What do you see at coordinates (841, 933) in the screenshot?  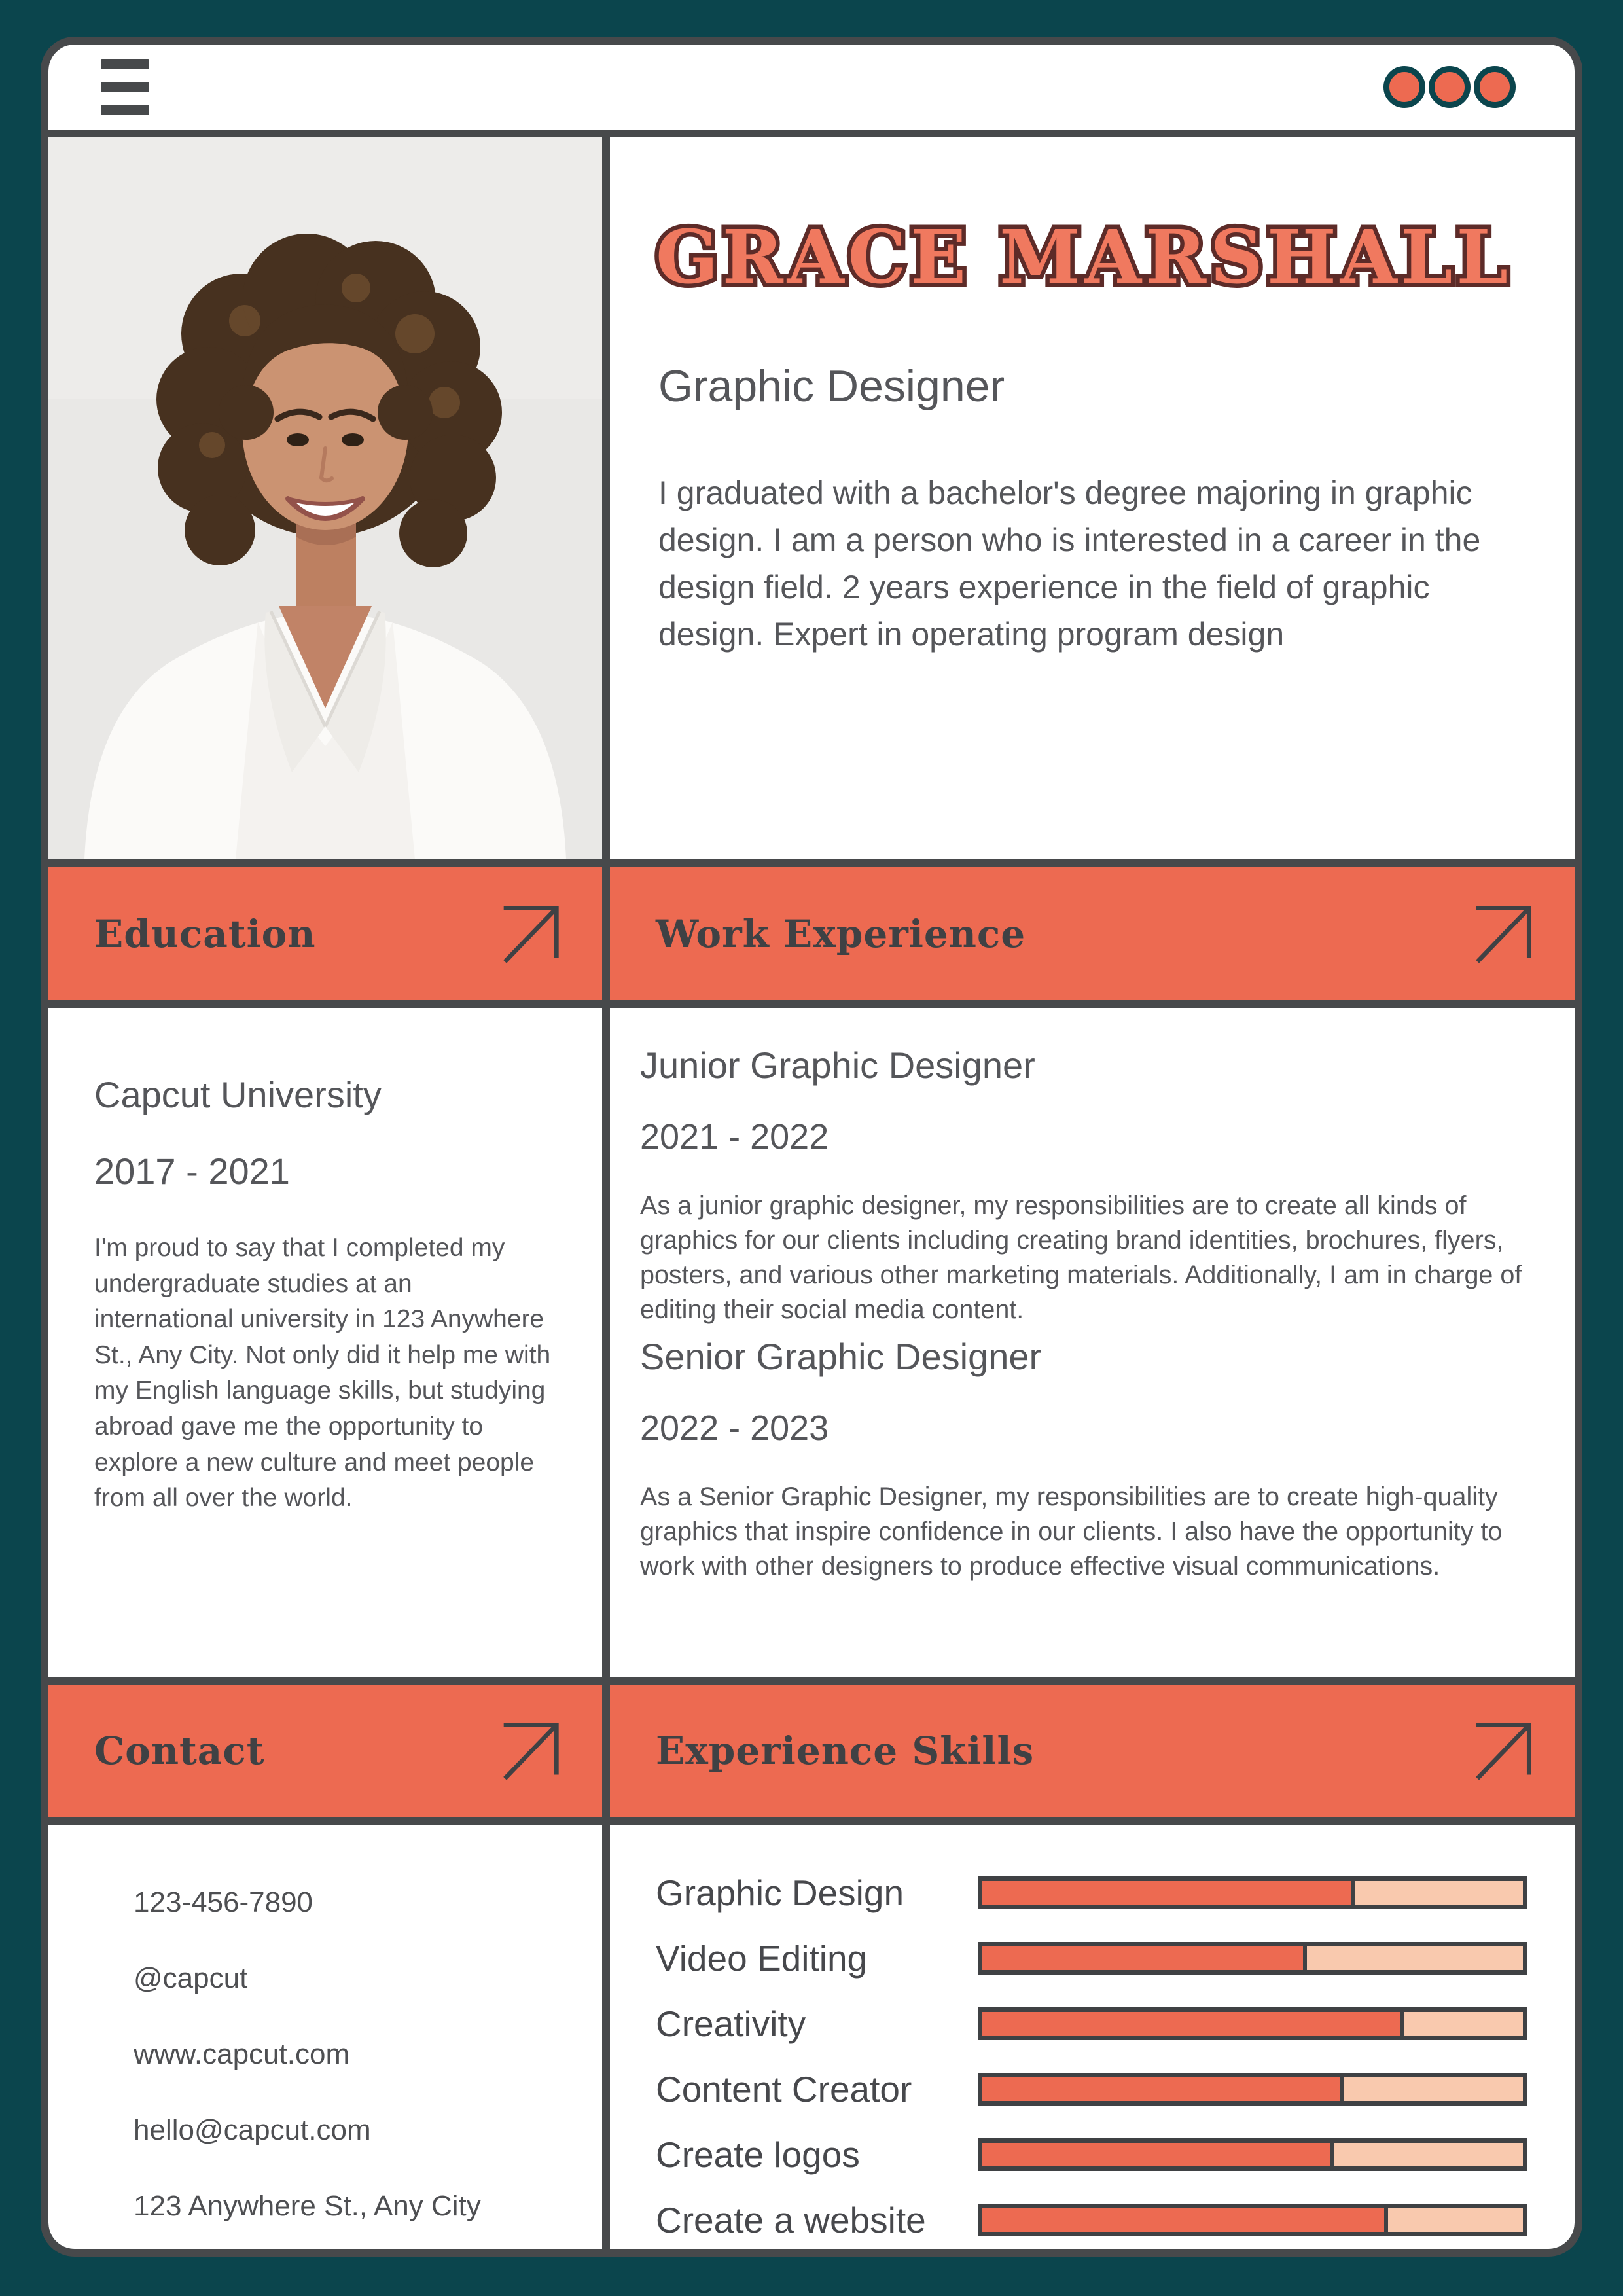 I see `work-experience-heading: Work Experience` at bounding box center [841, 933].